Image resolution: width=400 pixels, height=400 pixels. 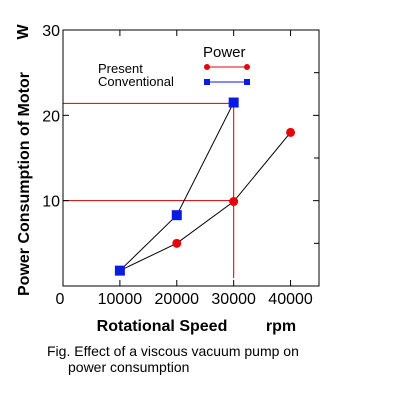 What do you see at coordinates (120, 299) in the screenshot?
I see `x-tick-label-1: 10000` at bounding box center [120, 299].